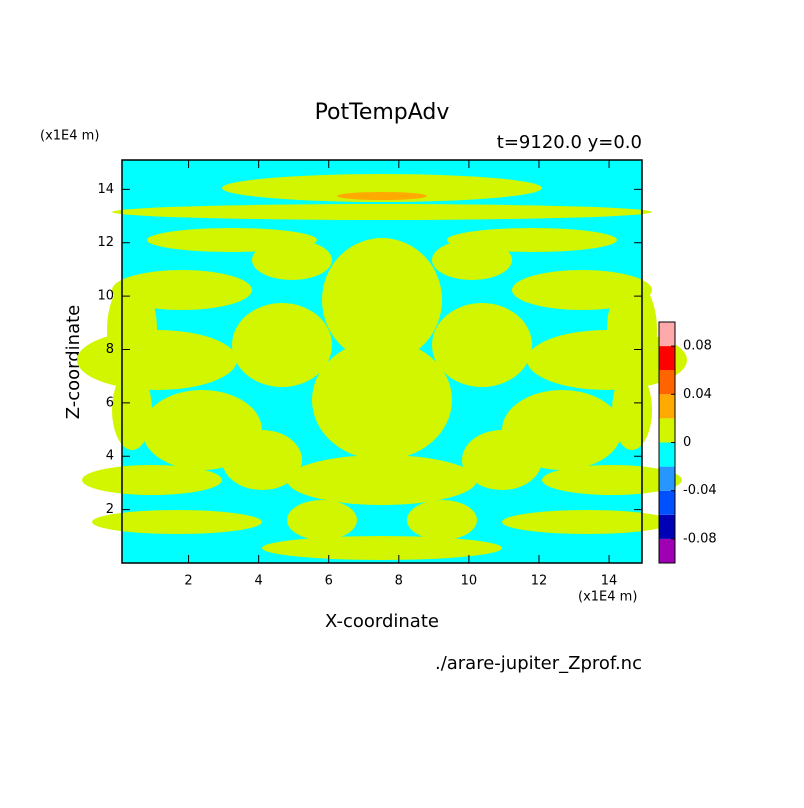 The image size is (804, 808). What do you see at coordinates (697, 346) in the screenshot?
I see `colorbar-tick-label: 0.08` at bounding box center [697, 346].